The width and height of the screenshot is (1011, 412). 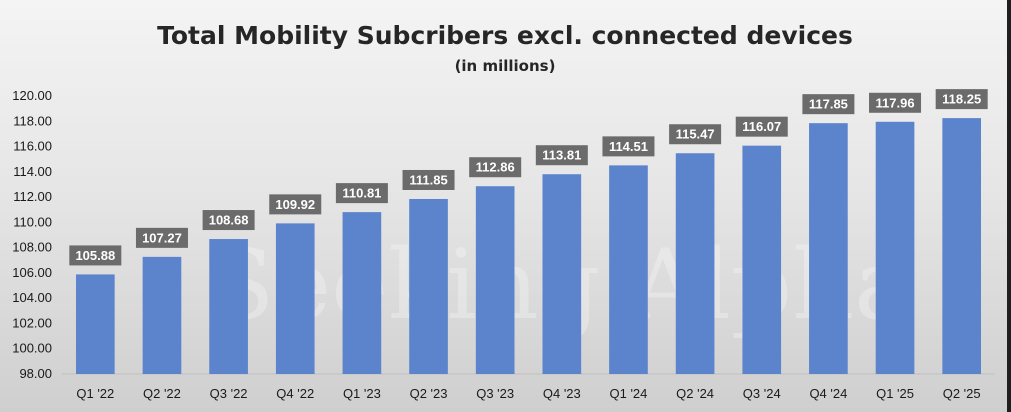 What do you see at coordinates (32, 272) in the screenshot?
I see `y-tick-label: 106.00` at bounding box center [32, 272].